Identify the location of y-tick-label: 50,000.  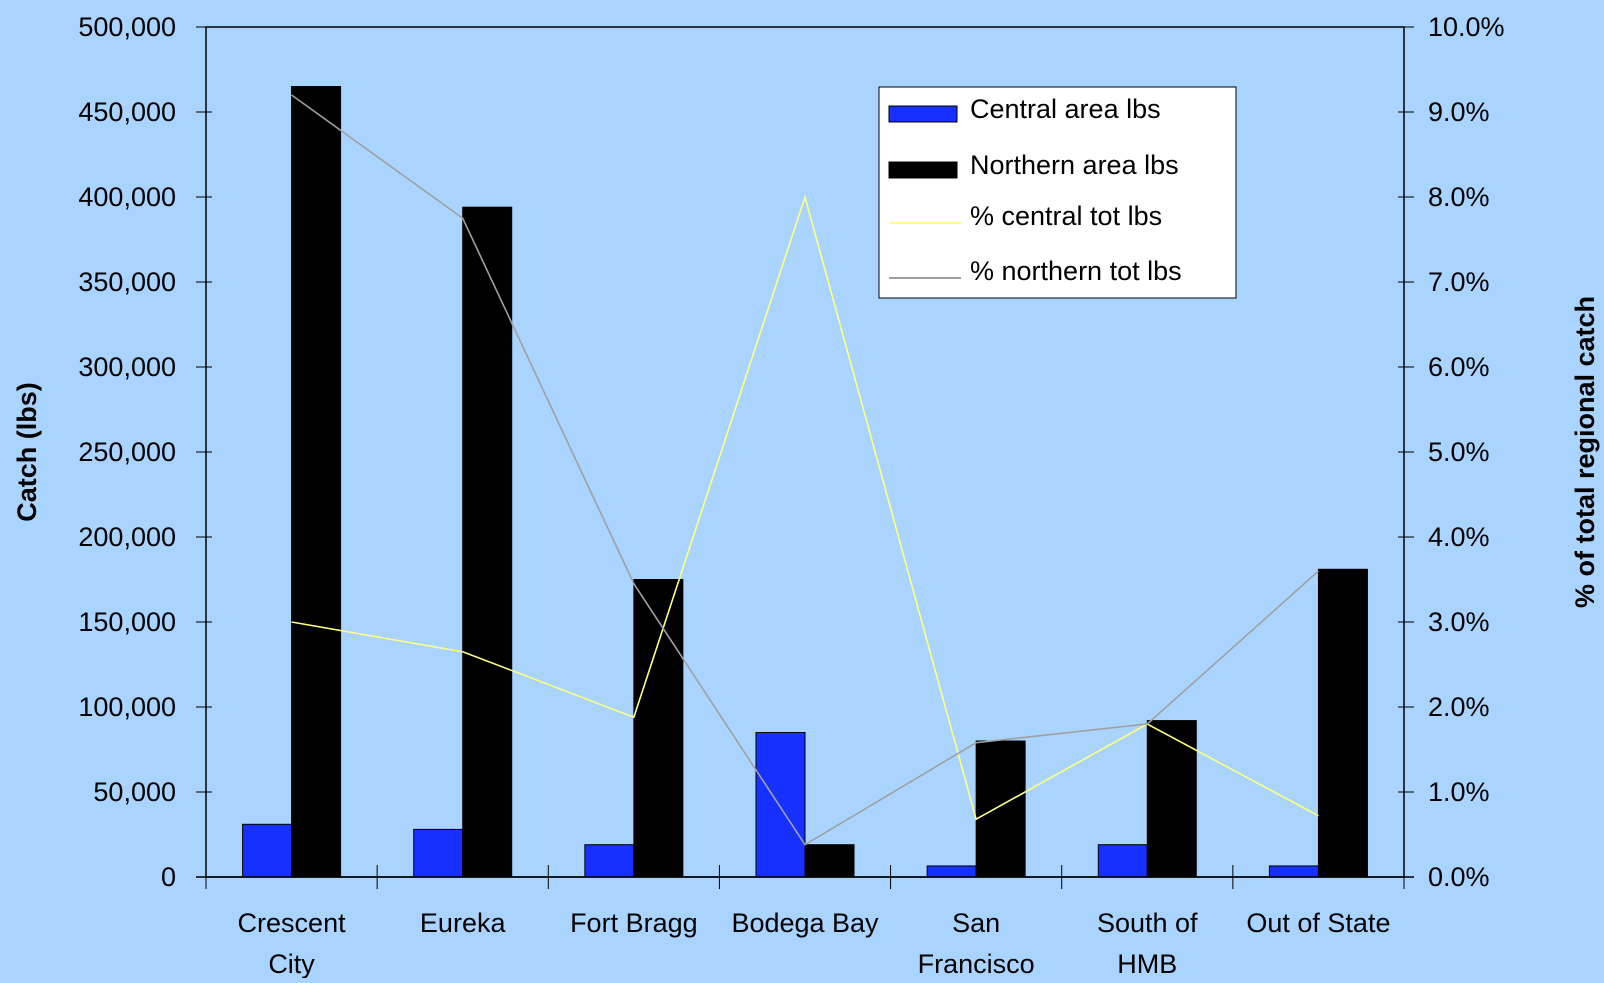
(134, 792).